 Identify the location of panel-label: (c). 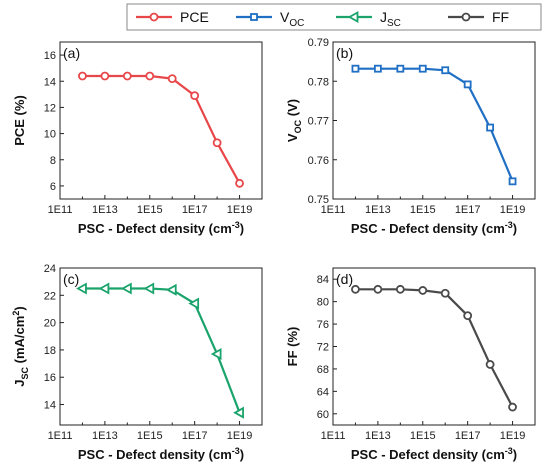
(71, 279).